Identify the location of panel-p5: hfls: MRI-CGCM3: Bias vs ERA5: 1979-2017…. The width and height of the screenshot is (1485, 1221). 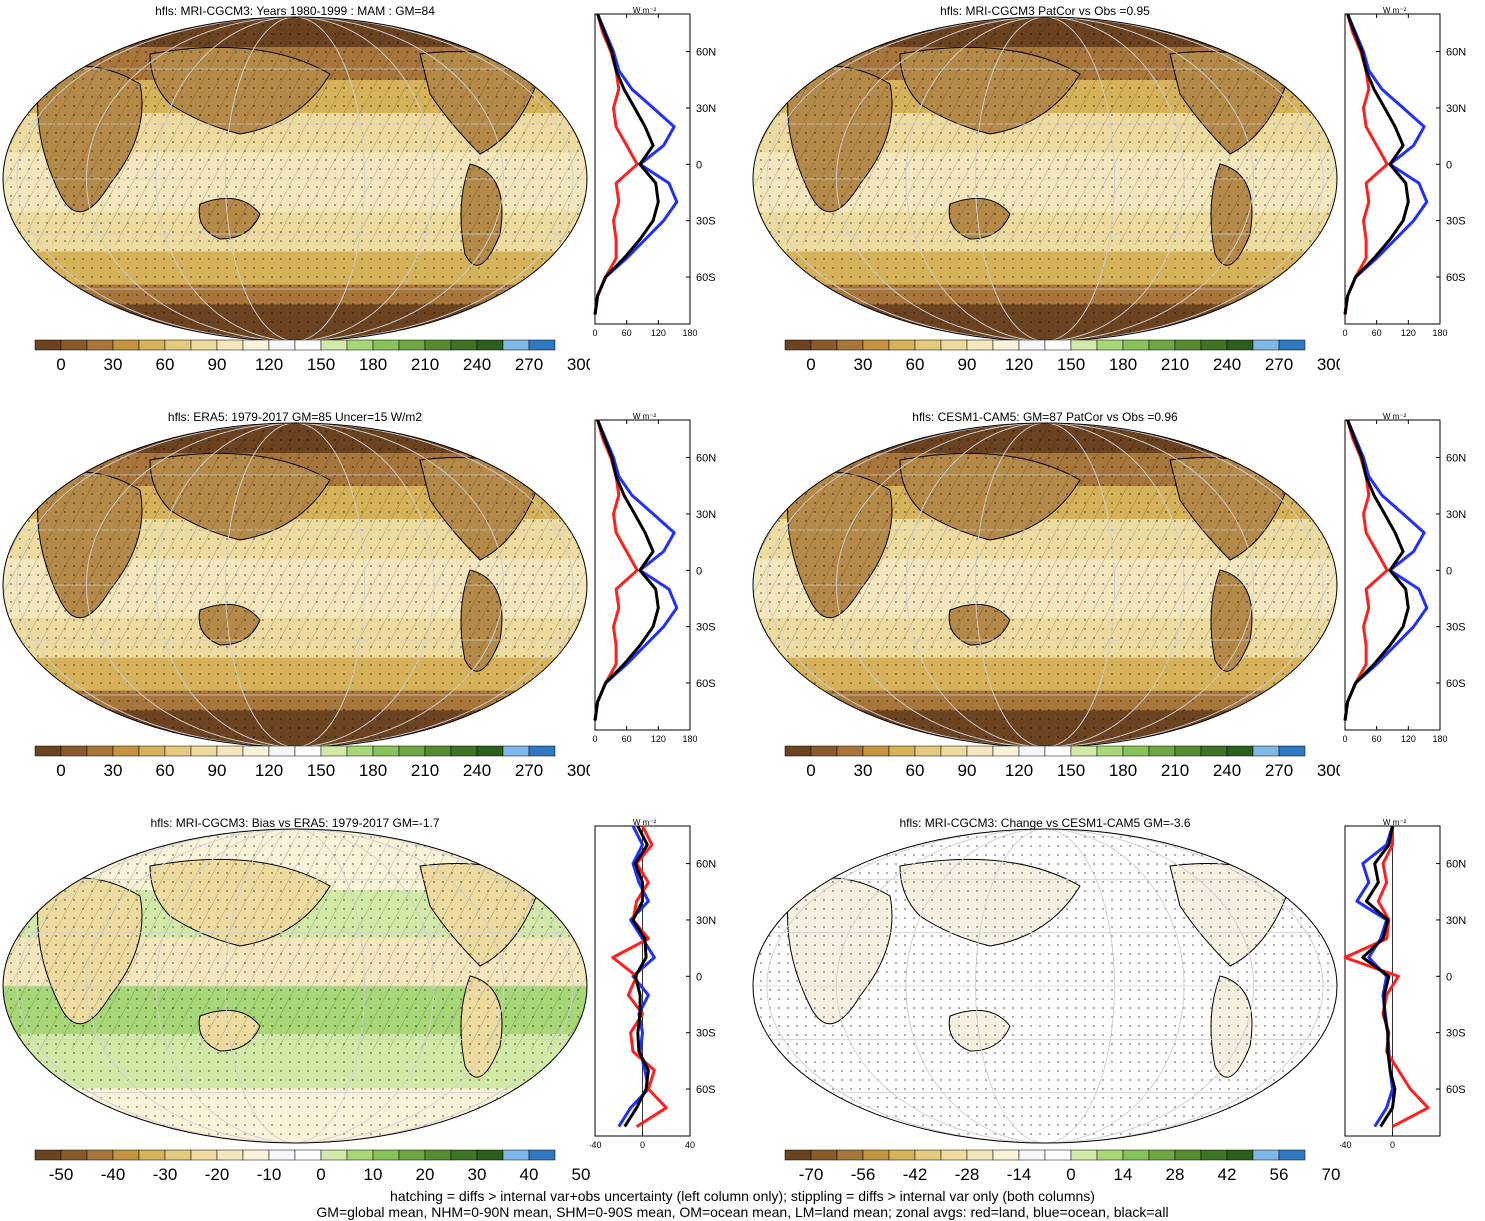
(360, 998).